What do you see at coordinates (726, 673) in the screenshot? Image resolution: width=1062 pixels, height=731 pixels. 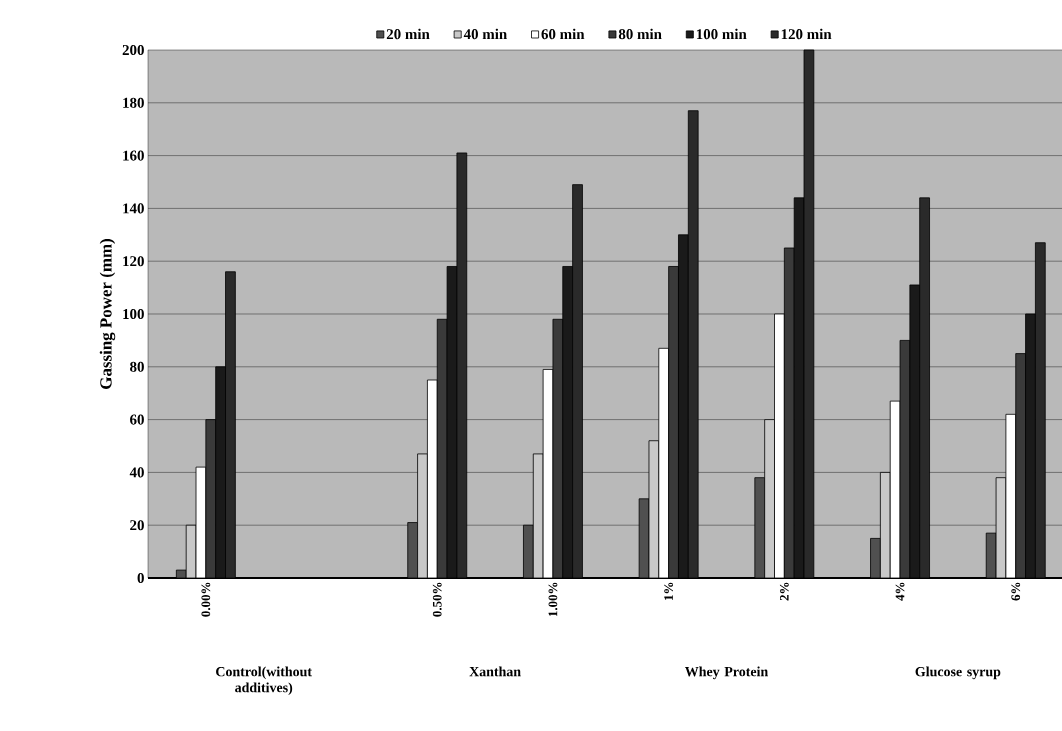 I see `text: Whey Protein` at bounding box center [726, 673].